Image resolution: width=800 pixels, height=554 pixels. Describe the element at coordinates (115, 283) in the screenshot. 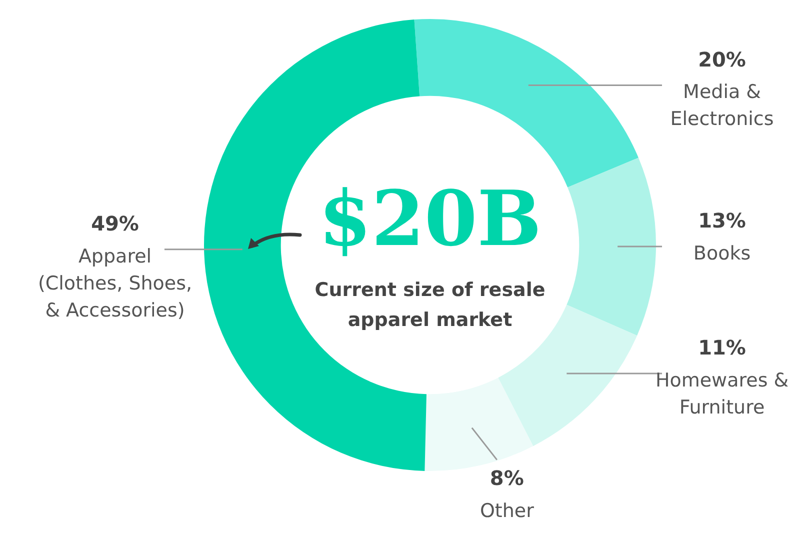

I see `slice-label: Apparel (Clothes, Shoes, & Accessories)` at that location.